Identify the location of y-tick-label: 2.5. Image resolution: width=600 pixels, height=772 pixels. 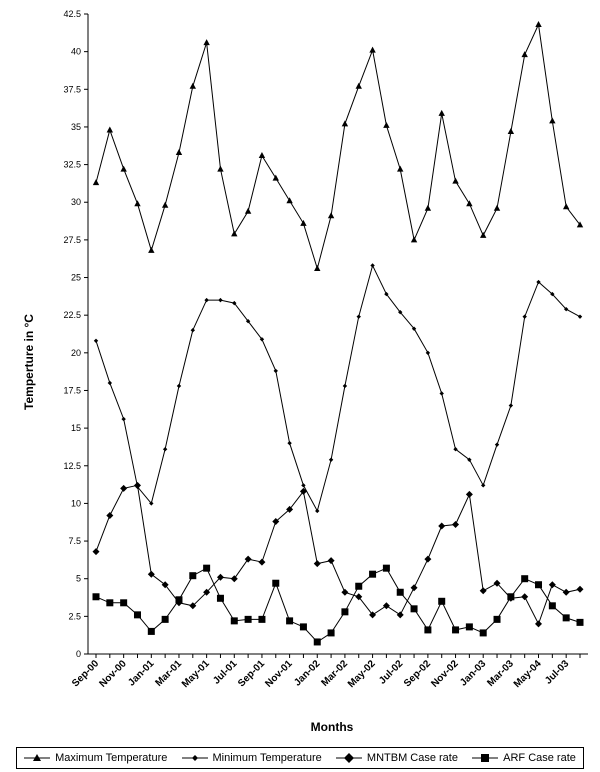
(74, 616).